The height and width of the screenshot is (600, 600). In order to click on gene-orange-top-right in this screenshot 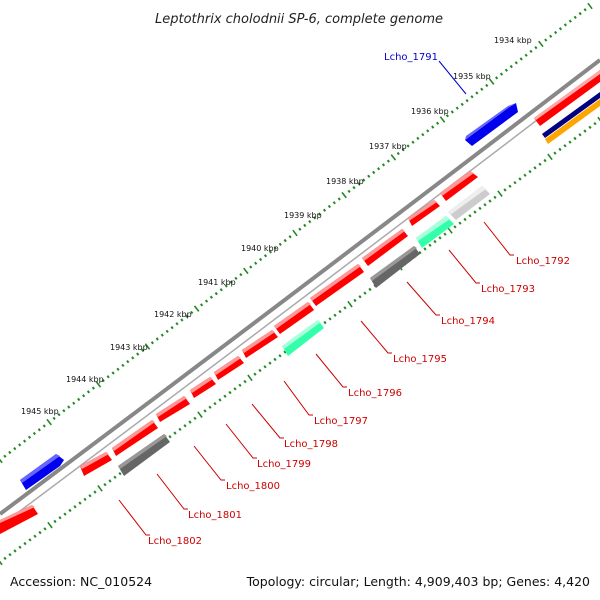, I will do `click(572, 121)`.